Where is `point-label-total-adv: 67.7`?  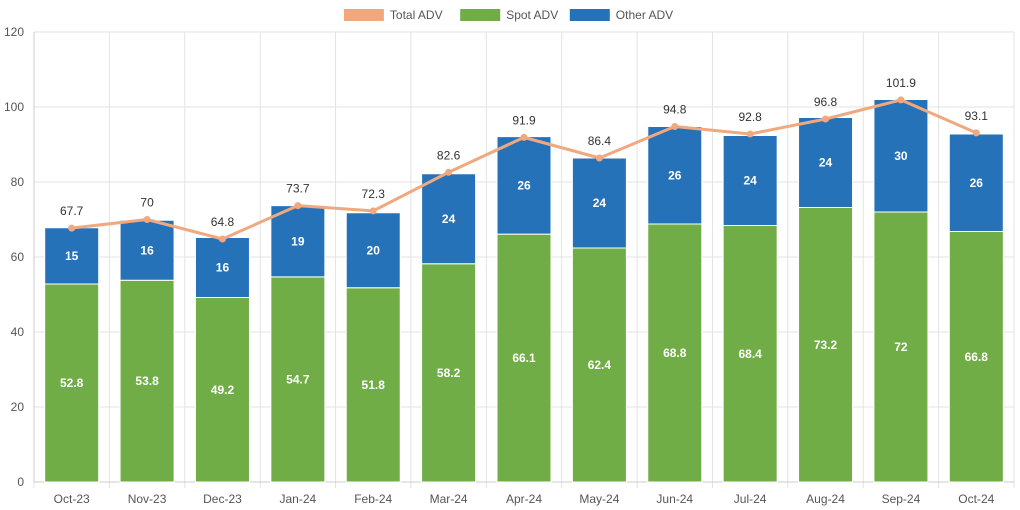 point-label-total-adv: 67.7 is located at coordinates (72, 211).